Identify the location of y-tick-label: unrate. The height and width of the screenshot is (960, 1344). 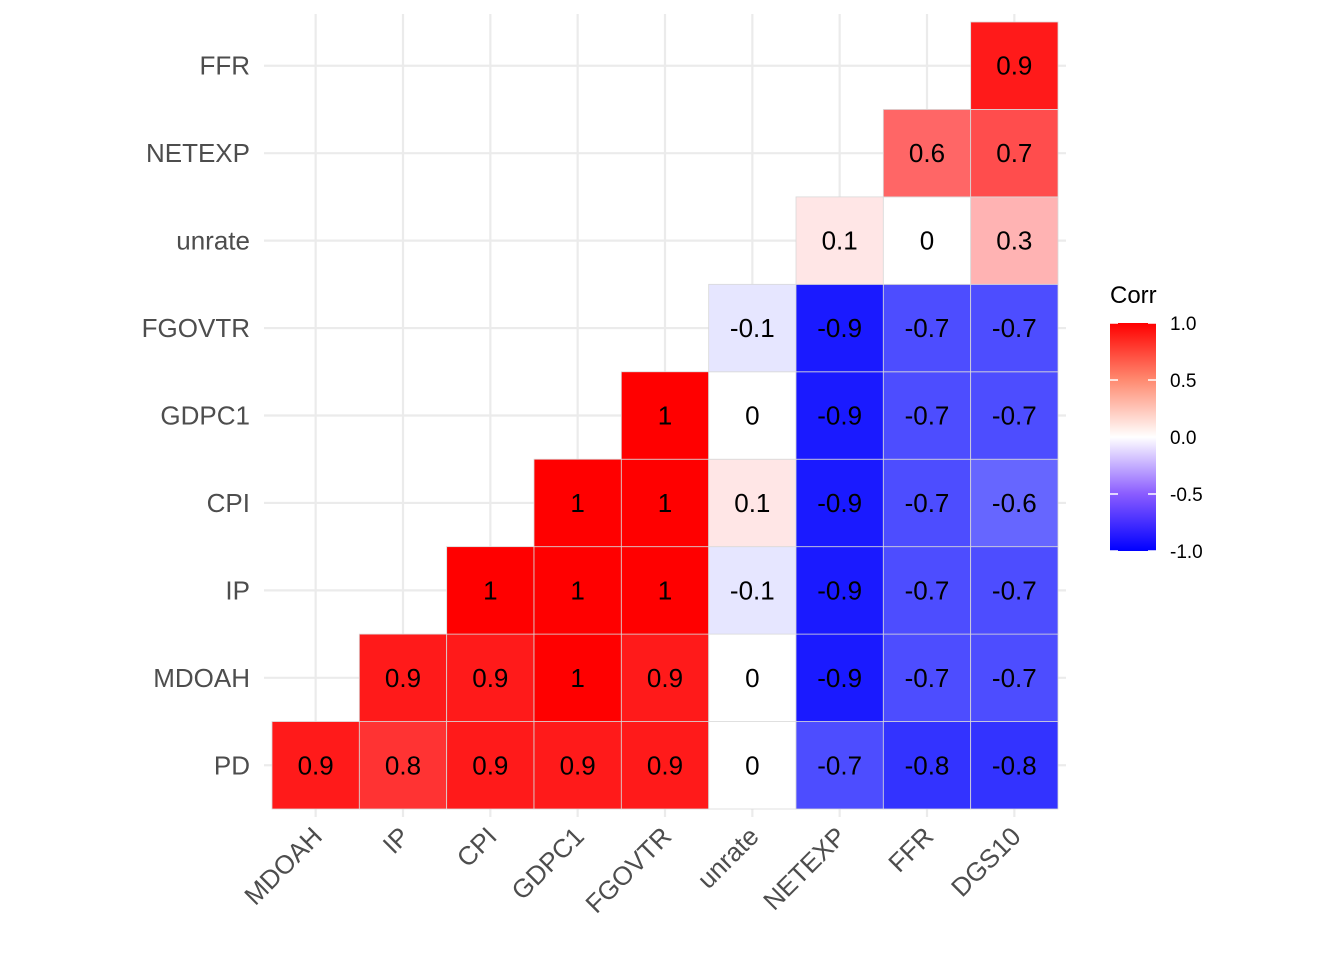
(213, 241).